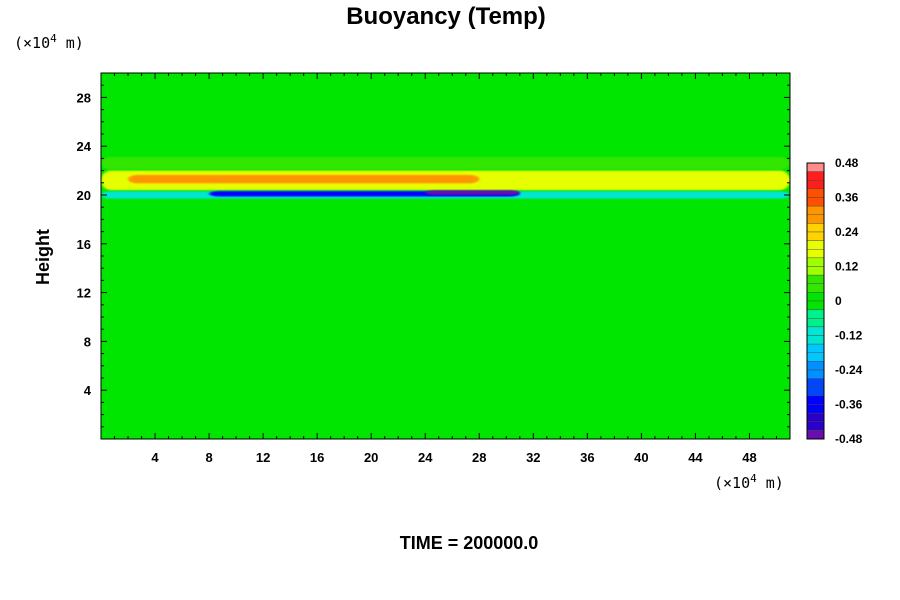  Describe the element at coordinates (849, 370) in the screenshot. I see `colorbar-label: -0.24` at that location.